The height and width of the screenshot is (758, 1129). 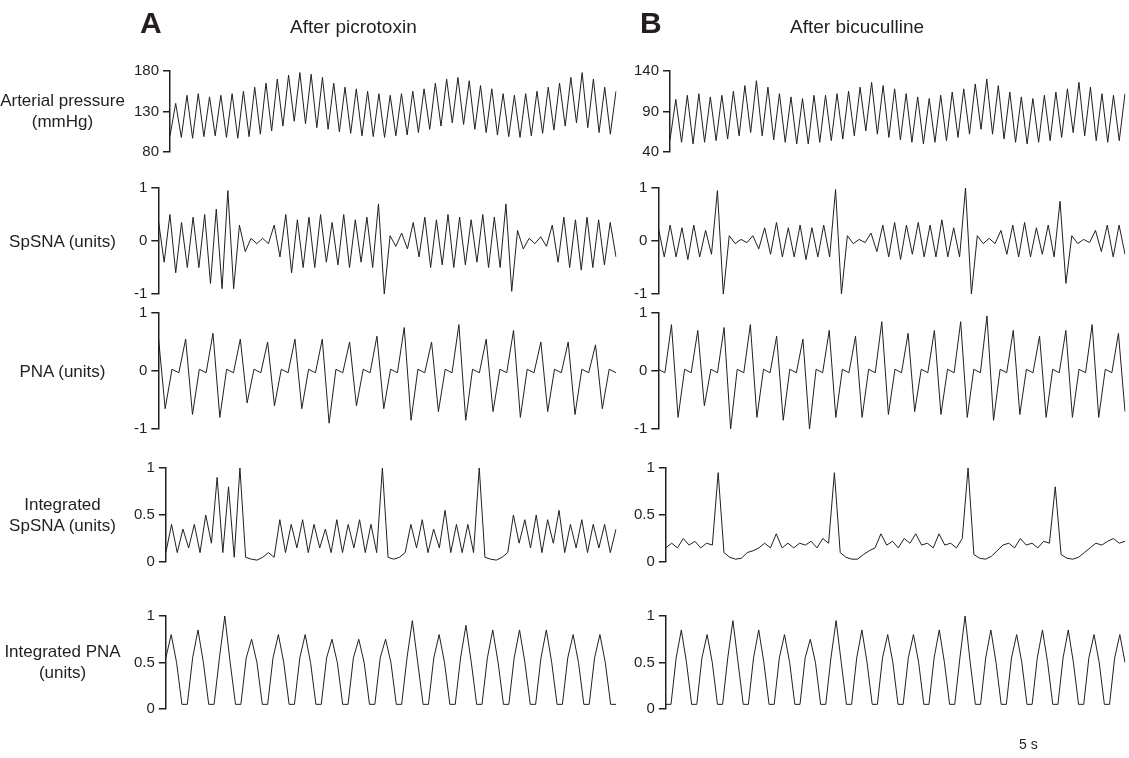 What do you see at coordinates (147, 110) in the screenshot?
I see `y-tick-label: 130` at bounding box center [147, 110].